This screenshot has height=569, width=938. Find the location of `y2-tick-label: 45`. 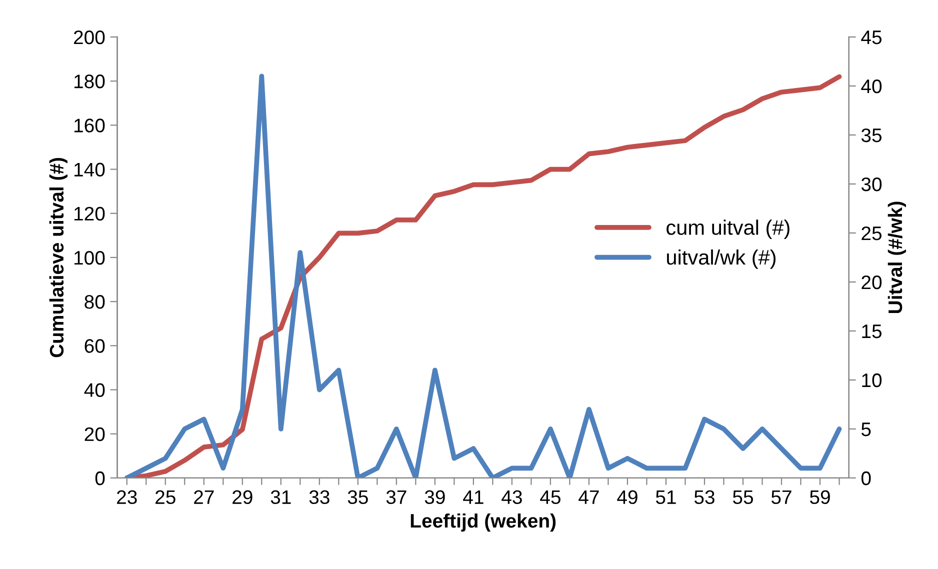

y2-tick-label: 45 is located at coordinates (871, 37).